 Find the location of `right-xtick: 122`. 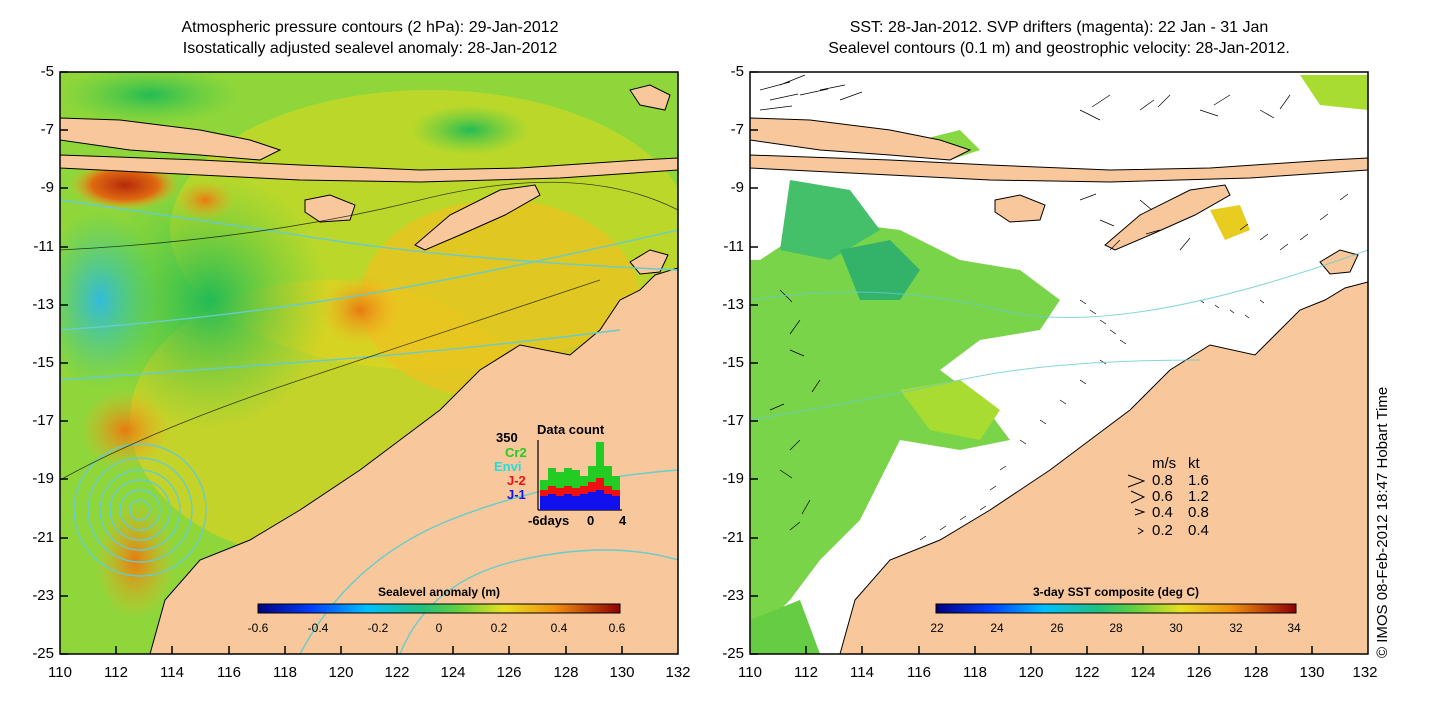

right-xtick: 122 is located at coordinates (1087, 672).